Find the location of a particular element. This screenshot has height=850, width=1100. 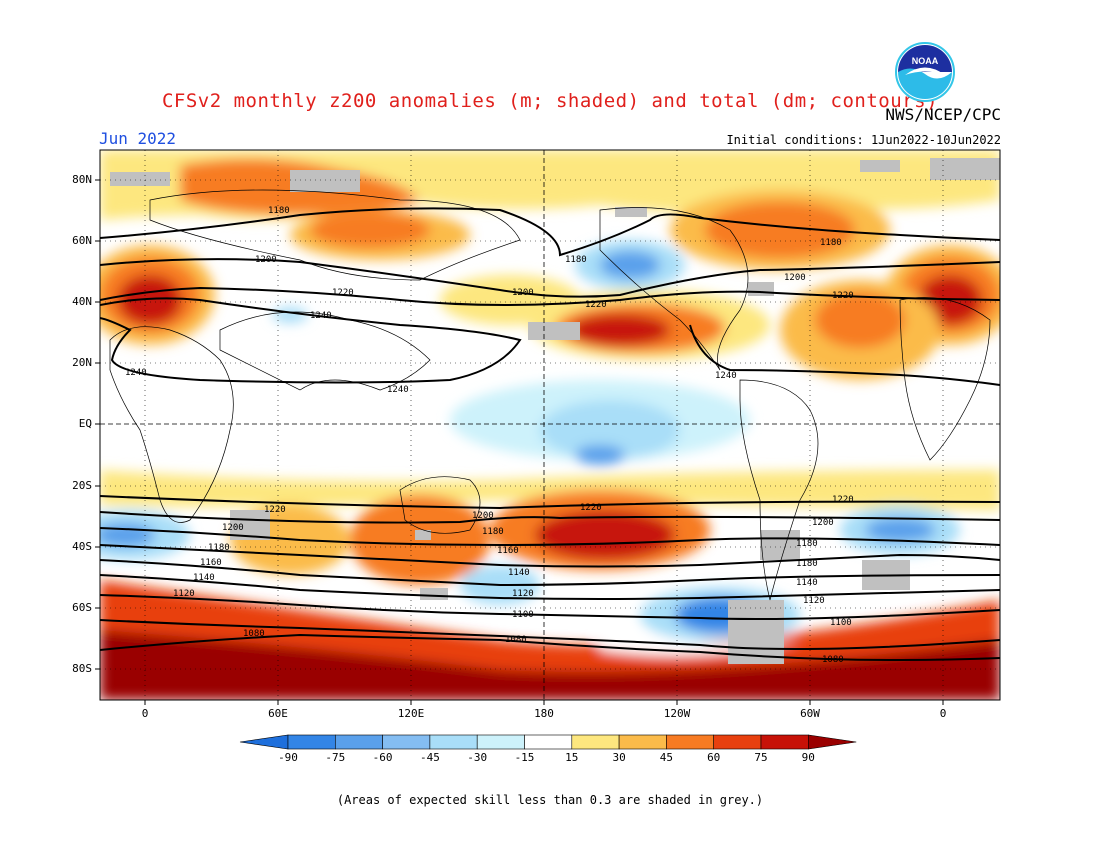

agency-label: NWS/NCEP/CPC is located at coordinates (943, 114).